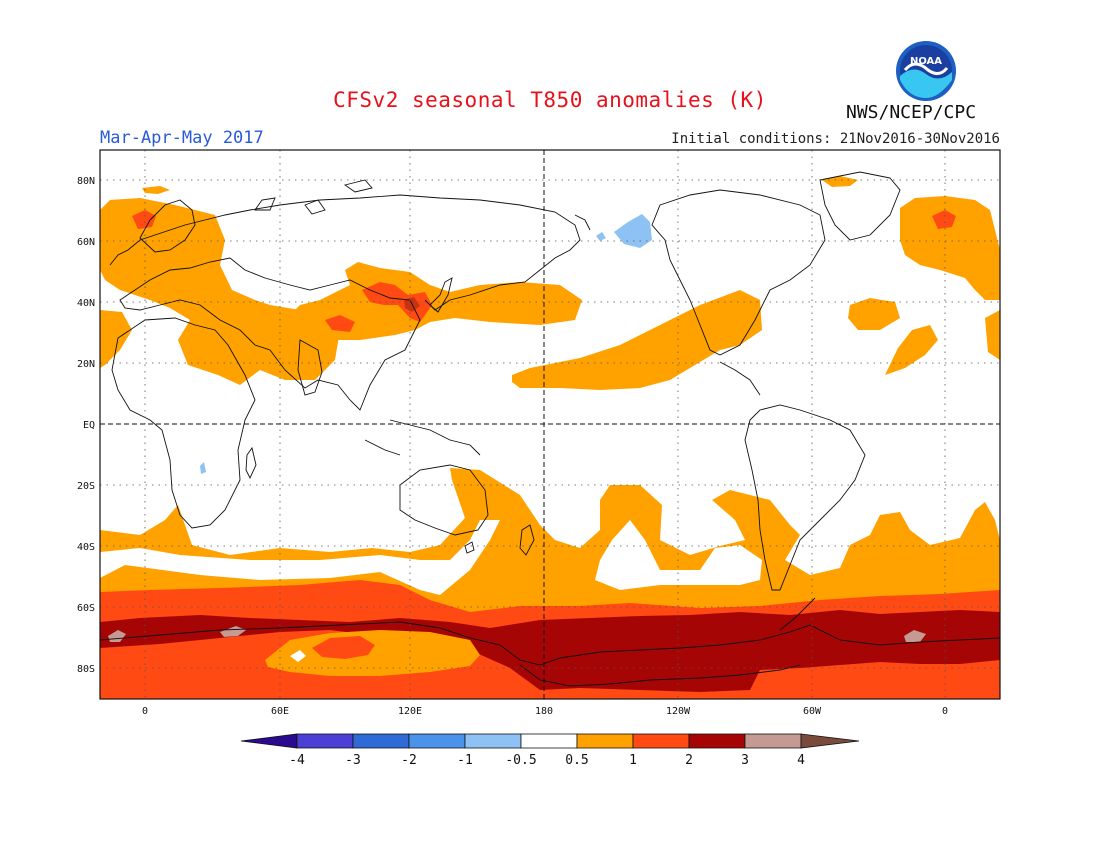 The image size is (1100, 850). What do you see at coordinates (911, 350) in the screenshot?
I see `anomaly-region-north-africa-east` at bounding box center [911, 350].